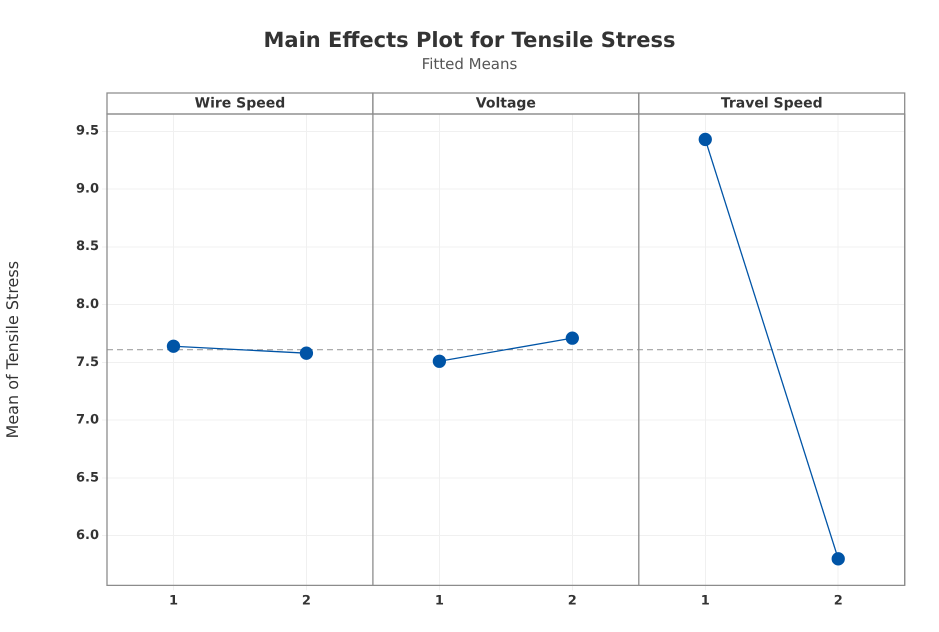  Describe the element at coordinates (469, 40) in the screenshot. I see `chart-title: Main Effects Plot for Tensile Stress` at that location.